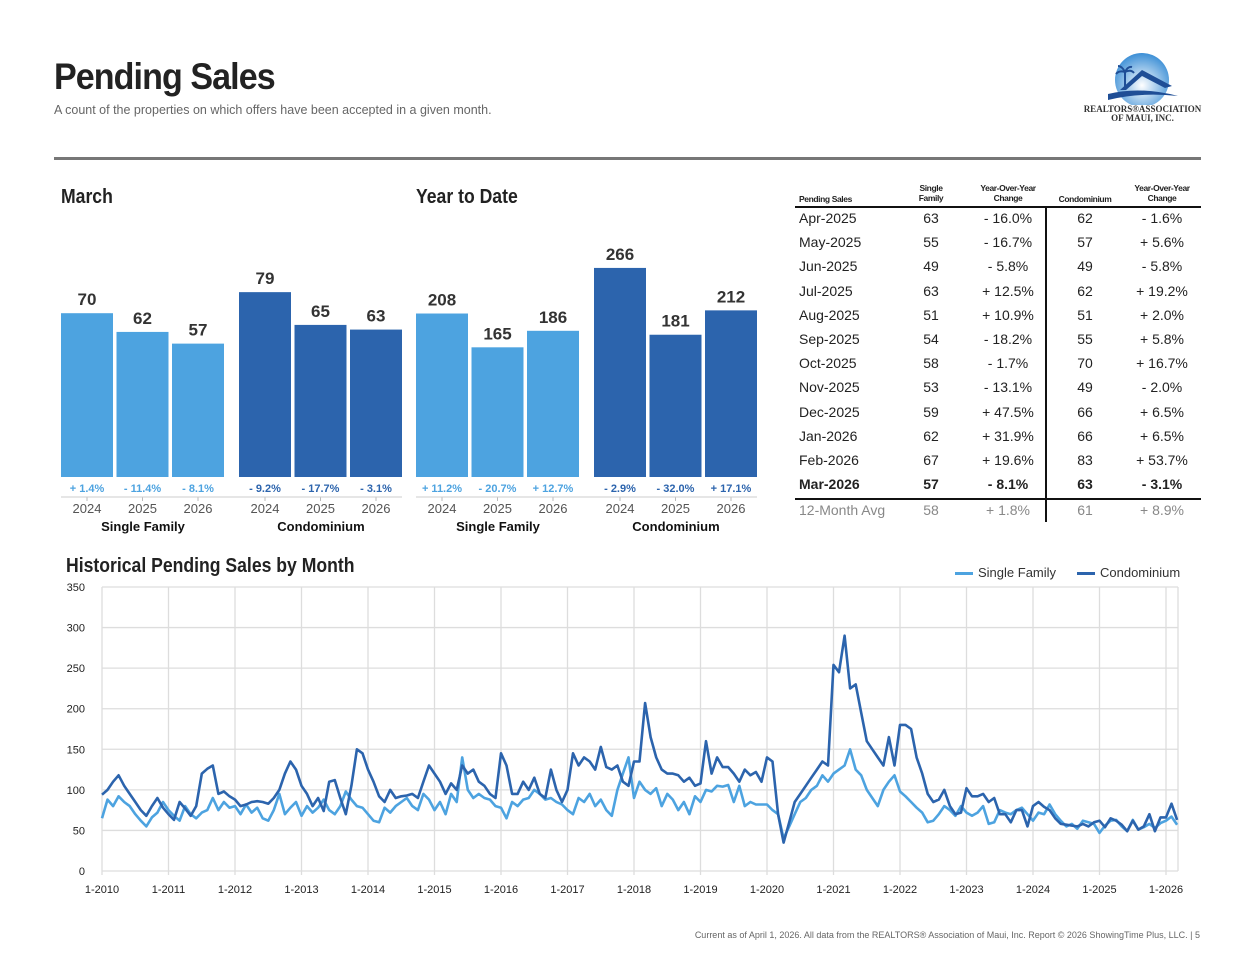 Image resolution: width=1249 pixels, height=954 pixels. I want to click on x-tick-label: 1-2024, so click(1033, 890).